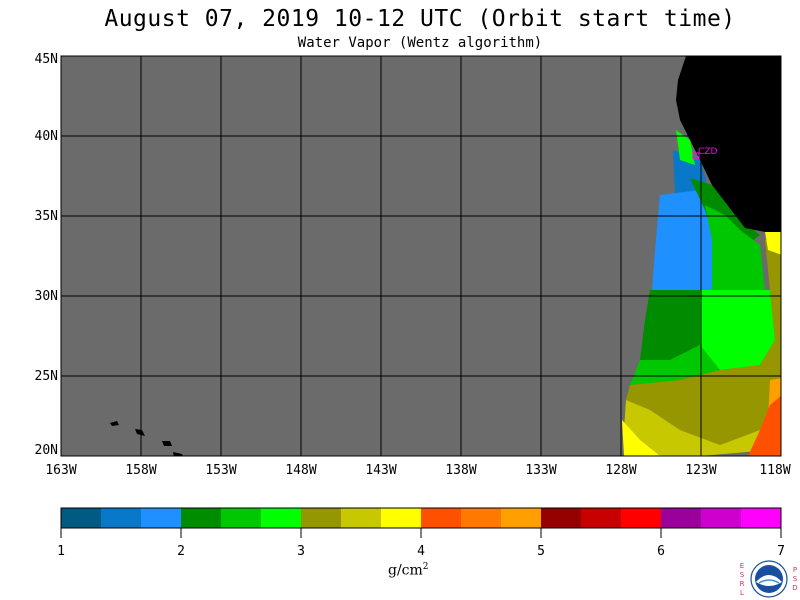 Image resolution: width=800 pixels, height=600 pixels. What do you see at coordinates (420, 43) in the screenshot?
I see `map-subtitle: Water Vapor (Wentz algorithm)` at bounding box center [420, 43].